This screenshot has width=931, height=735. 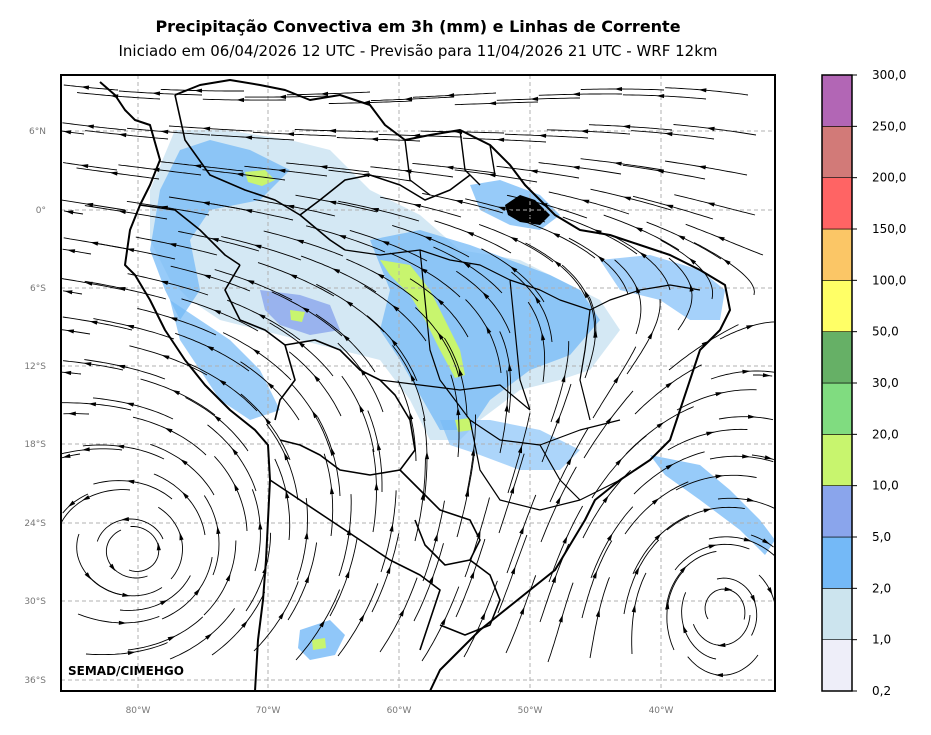 What do you see at coordinates (190, 235) in the screenshot?
I see `border-peru-ecuador` at bounding box center [190, 235].